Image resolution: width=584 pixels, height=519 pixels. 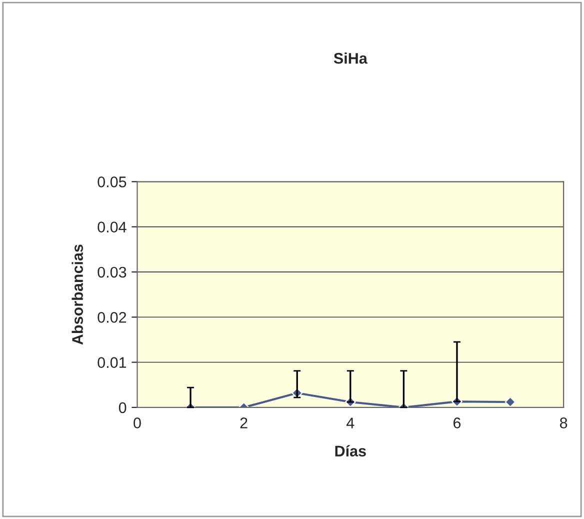 What do you see at coordinates (112, 182) in the screenshot?
I see `y-tick-label: 0.05` at bounding box center [112, 182].